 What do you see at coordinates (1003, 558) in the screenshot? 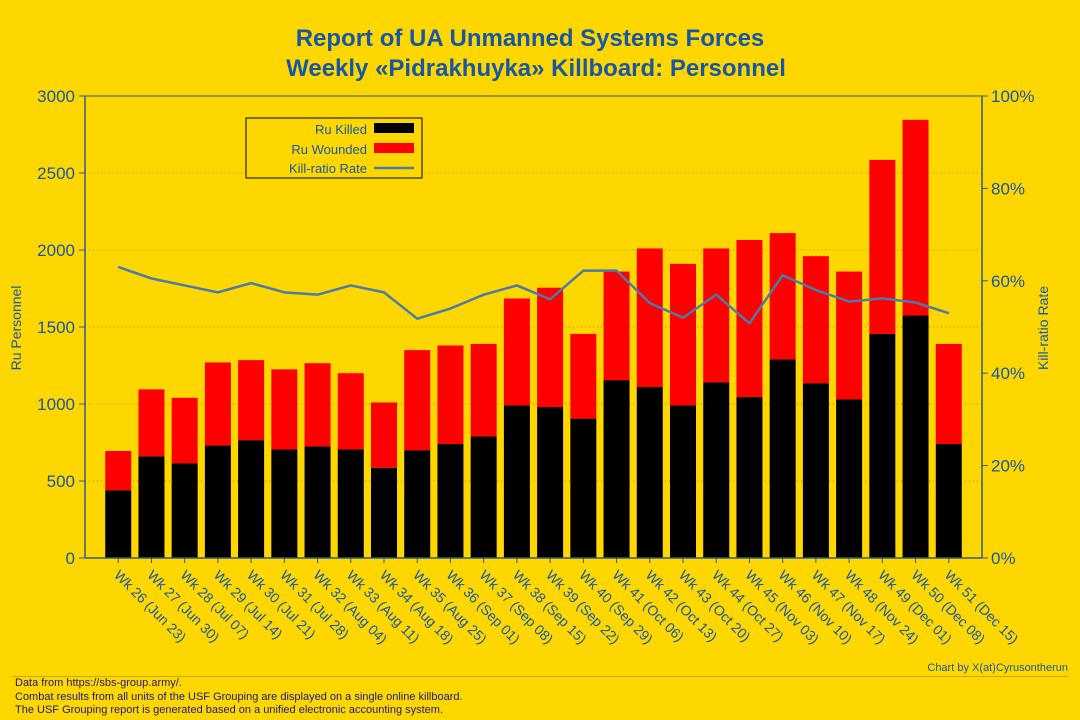
I see `y2-tick-label: 0%` at bounding box center [1003, 558].